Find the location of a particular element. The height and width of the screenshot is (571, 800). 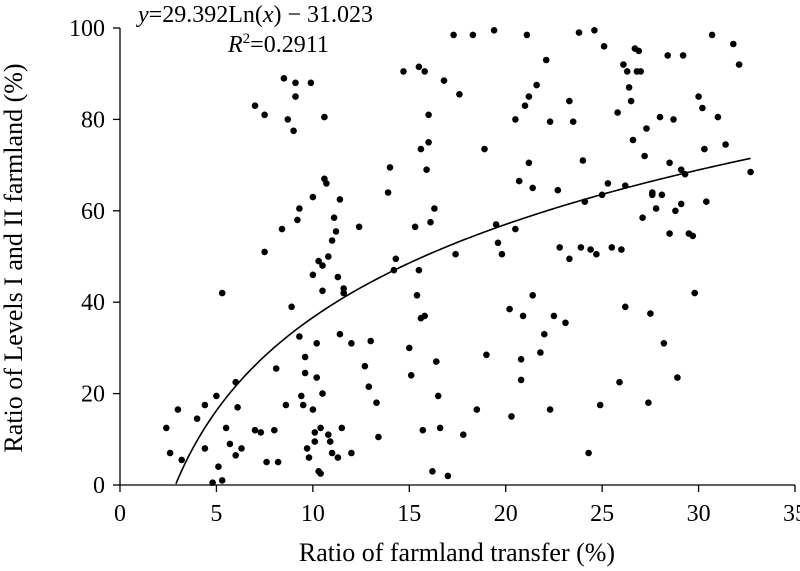

x-tick-label: 10 is located at coordinates (313, 514).